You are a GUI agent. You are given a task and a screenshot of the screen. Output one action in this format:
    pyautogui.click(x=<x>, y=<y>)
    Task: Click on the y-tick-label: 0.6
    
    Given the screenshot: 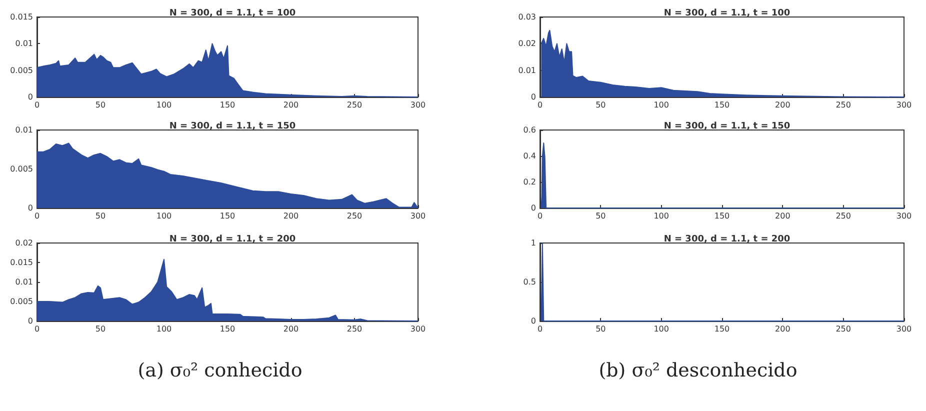 What is the action you would take?
    pyautogui.click(x=529, y=130)
    